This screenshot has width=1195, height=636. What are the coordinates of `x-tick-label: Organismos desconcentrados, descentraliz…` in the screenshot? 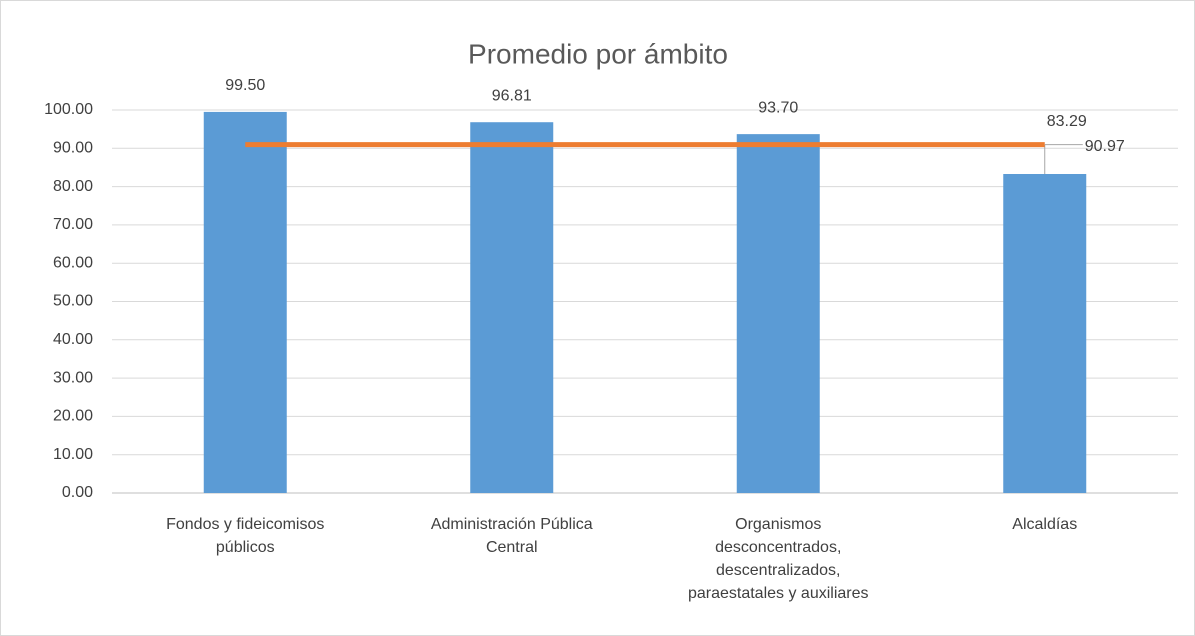 It's located at (778, 559).